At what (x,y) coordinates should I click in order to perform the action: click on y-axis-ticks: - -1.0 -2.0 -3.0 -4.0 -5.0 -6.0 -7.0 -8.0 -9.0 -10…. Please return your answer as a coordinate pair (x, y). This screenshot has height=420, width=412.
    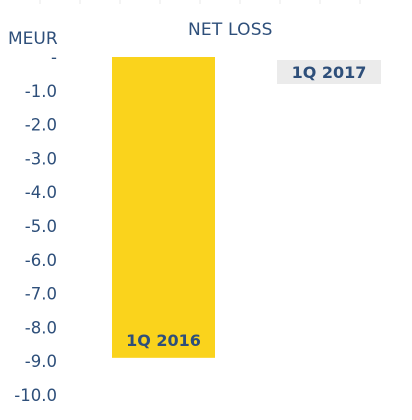
    Looking at the image, I should click on (35, 226).